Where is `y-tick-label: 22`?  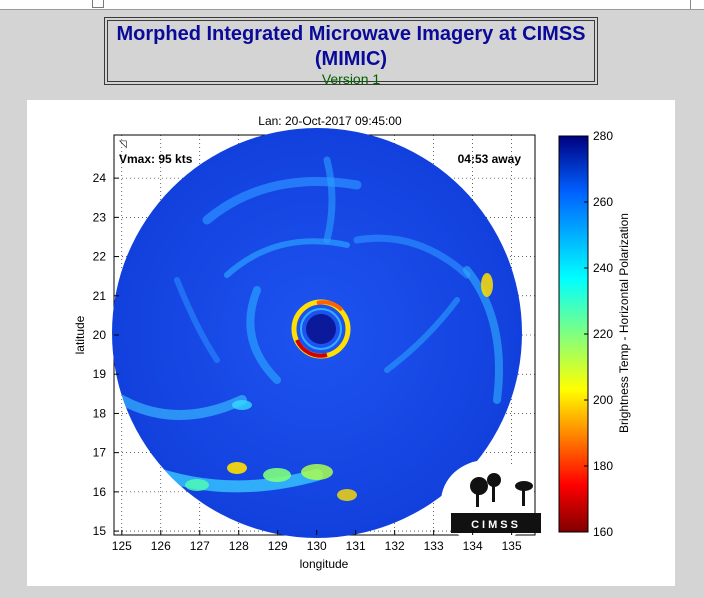
y-tick-label: 22 is located at coordinates (100, 257).